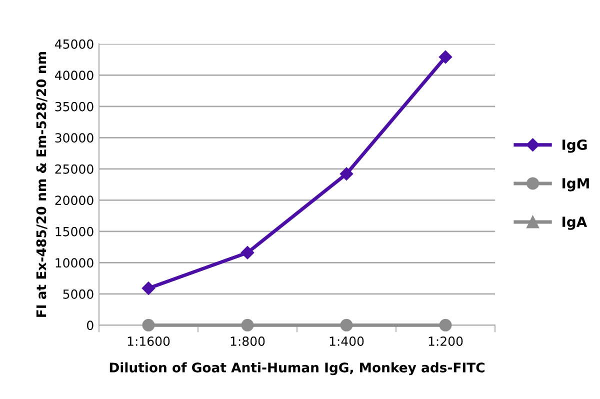 This screenshot has height=399, width=600. What do you see at coordinates (347, 341) in the screenshot?
I see `x-tick-label: 1:400` at bounding box center [347, 341].